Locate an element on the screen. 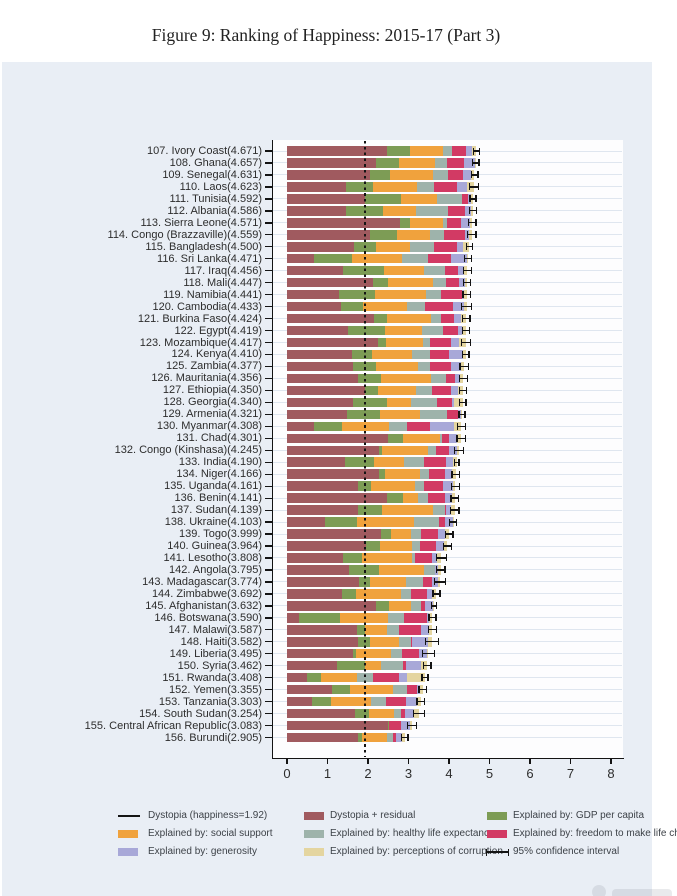  country-label: 126. Mauritania(4.356) is located at coordinates (206, 378).